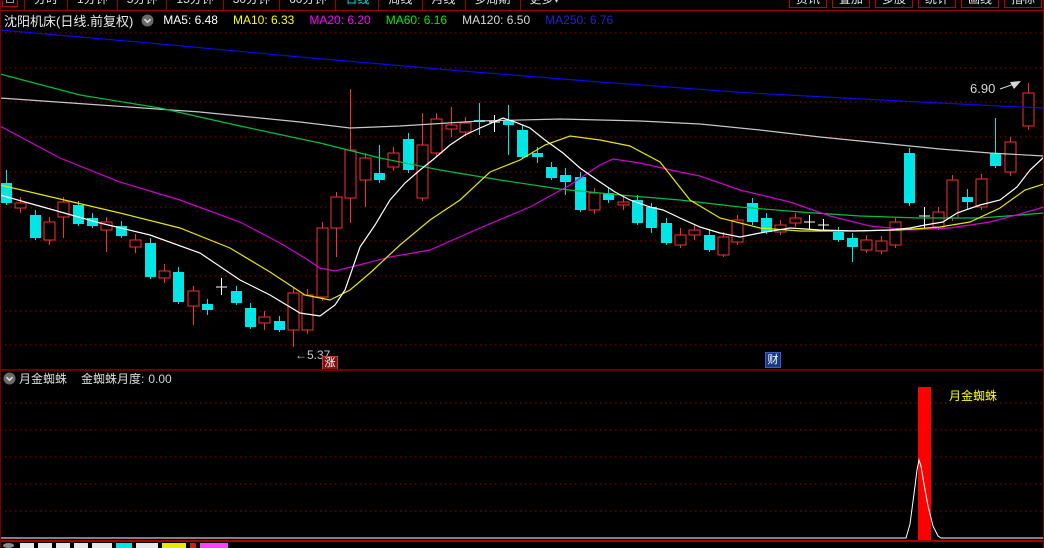  What do you see at coordinates (263, 20) in the screenshot?
I see `ma-value-1: MA10: 6.33` at bounding box center [263, 20].